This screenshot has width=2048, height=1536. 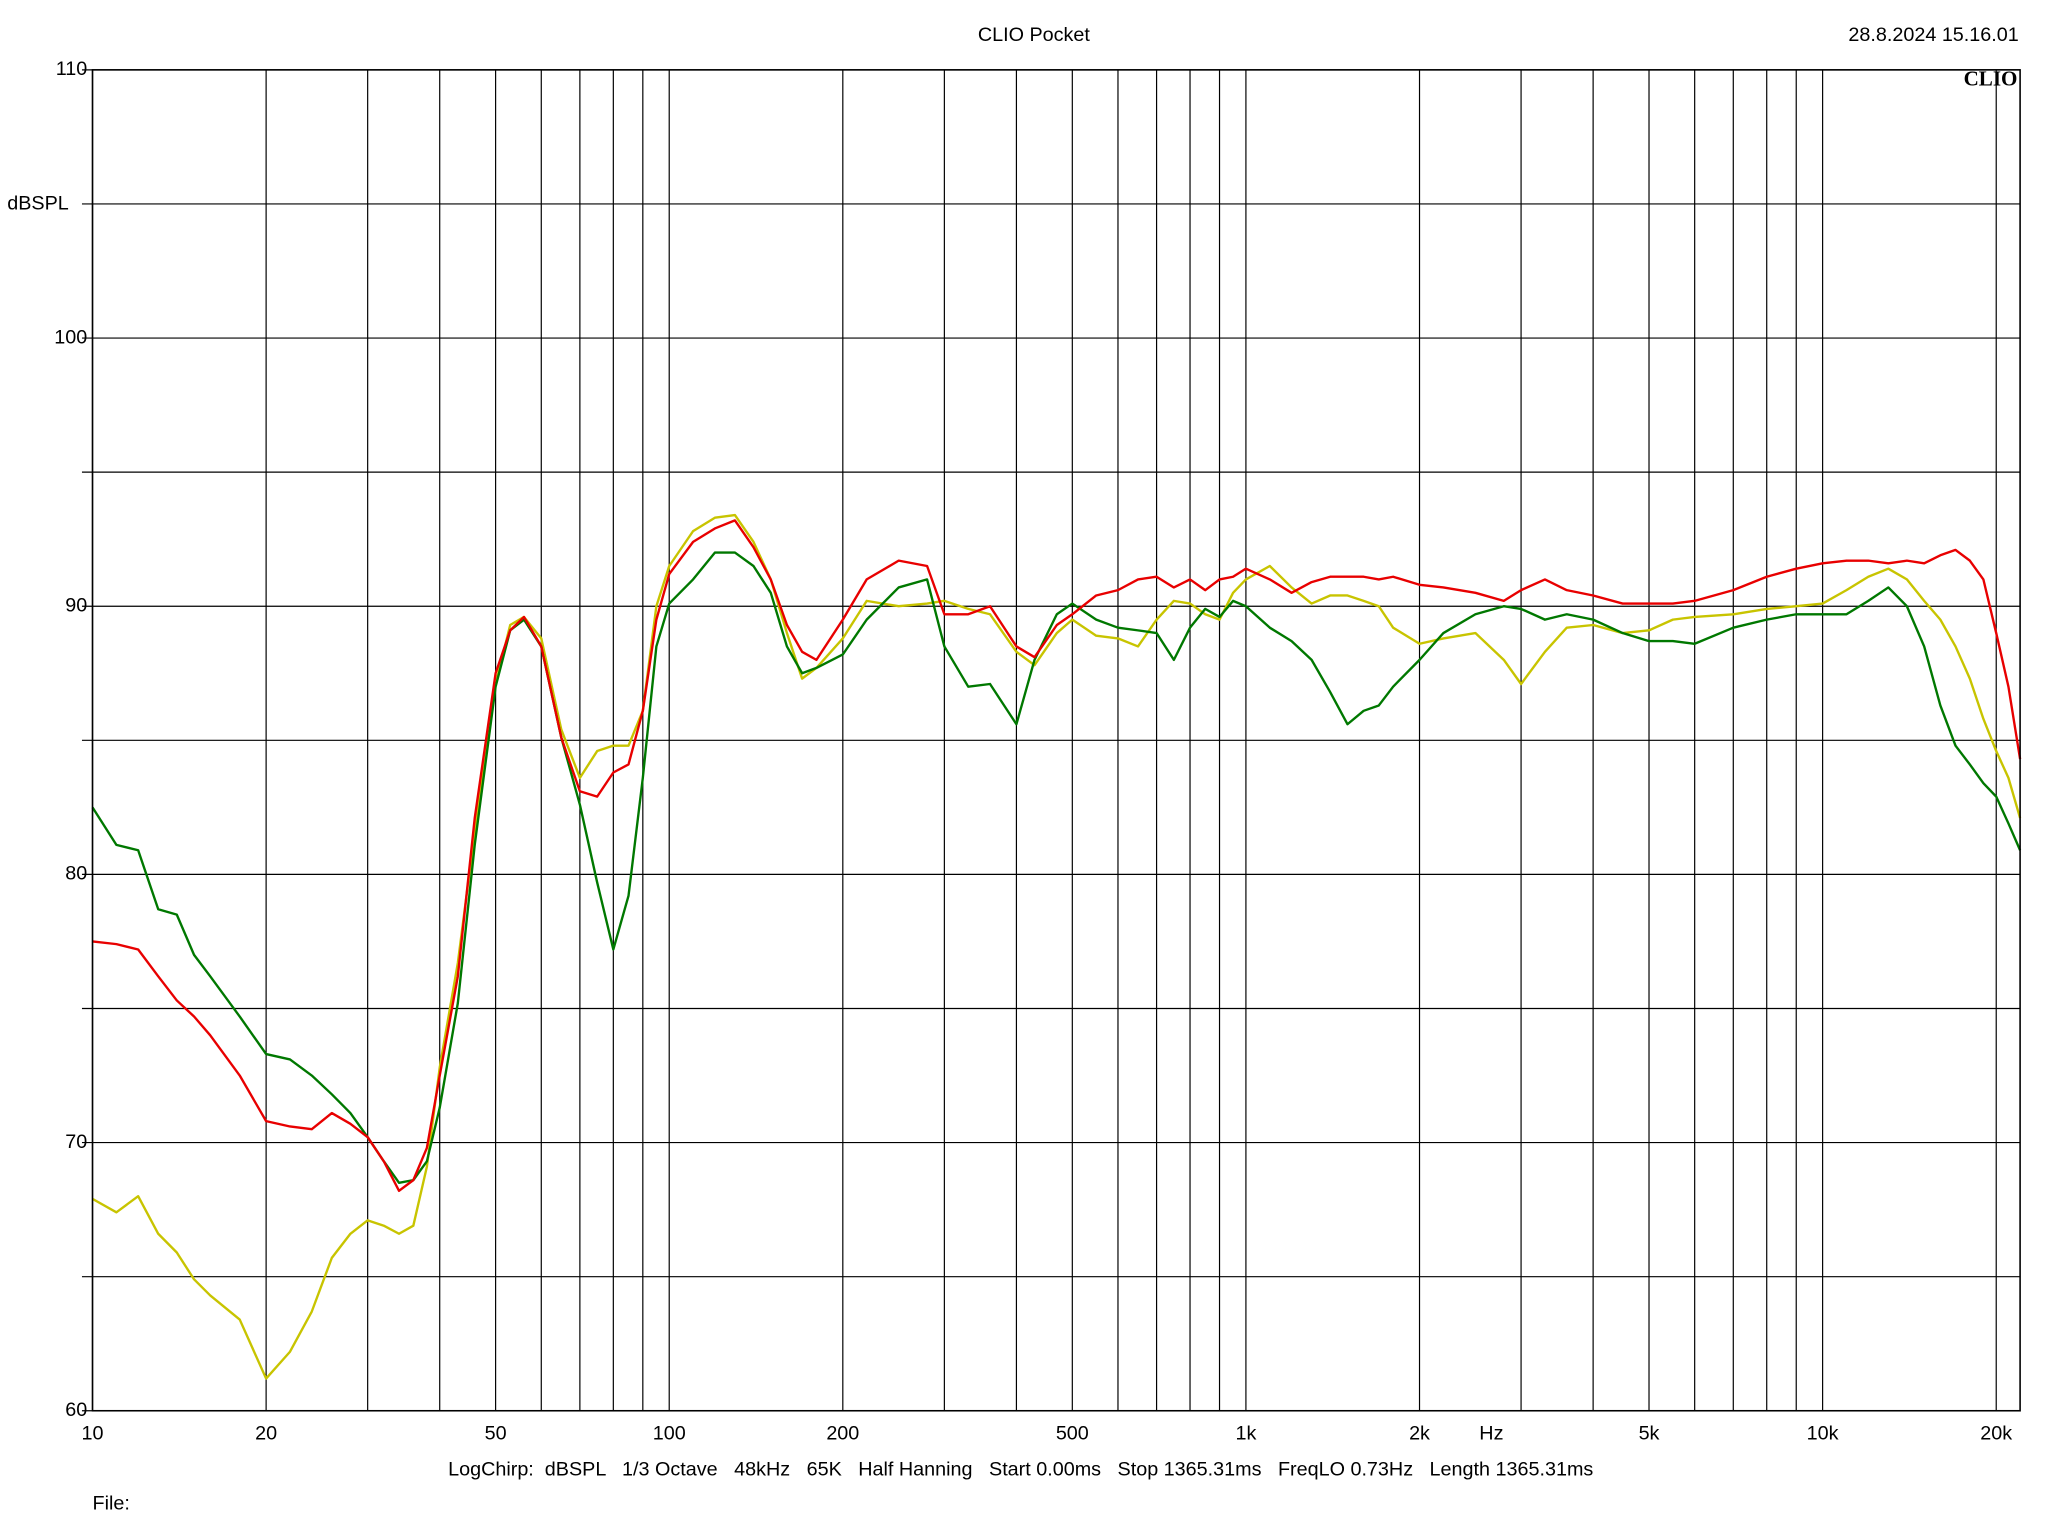 I want to click on x-tick-label: 2k, so click(x=1419, y=1434).